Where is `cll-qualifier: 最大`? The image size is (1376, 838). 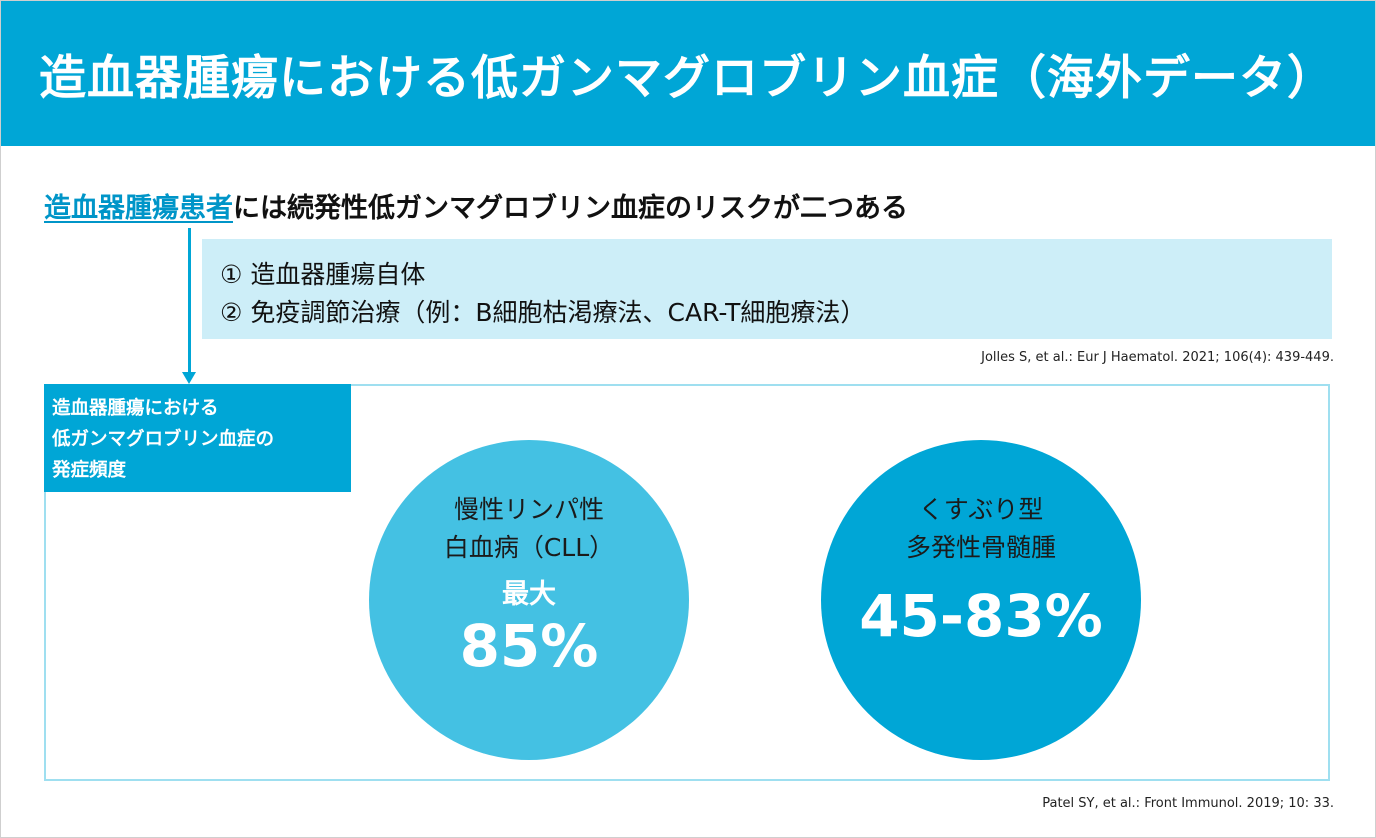 cll-qualifier: 最大 is located at coordinates (529, 594).